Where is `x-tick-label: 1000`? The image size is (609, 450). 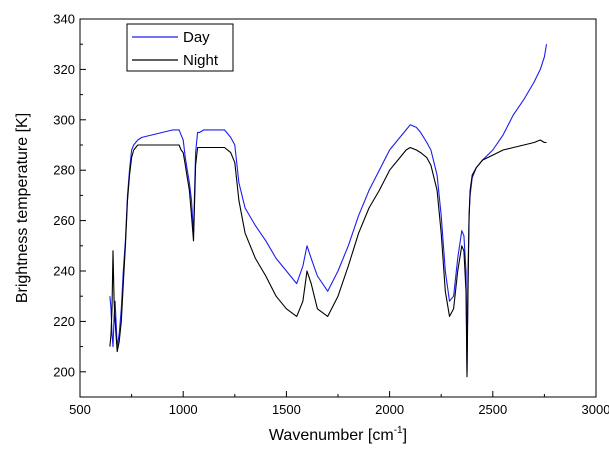
x-tick-label: 1000 is located at coordinates (183, 409).